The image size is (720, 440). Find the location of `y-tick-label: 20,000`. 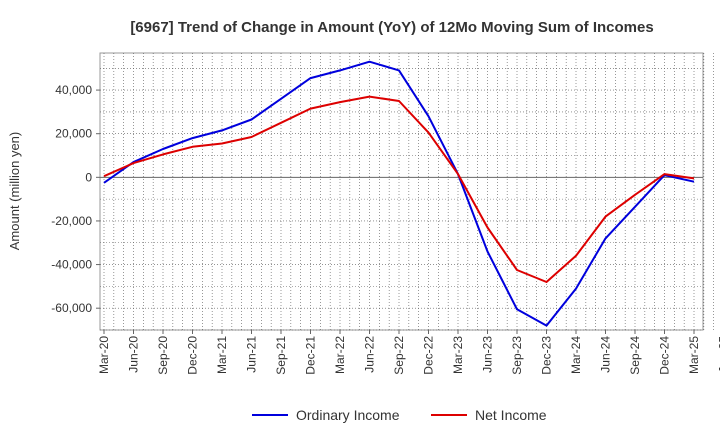

y-tick-label: 20,000 is located at coordinates (73, 134).